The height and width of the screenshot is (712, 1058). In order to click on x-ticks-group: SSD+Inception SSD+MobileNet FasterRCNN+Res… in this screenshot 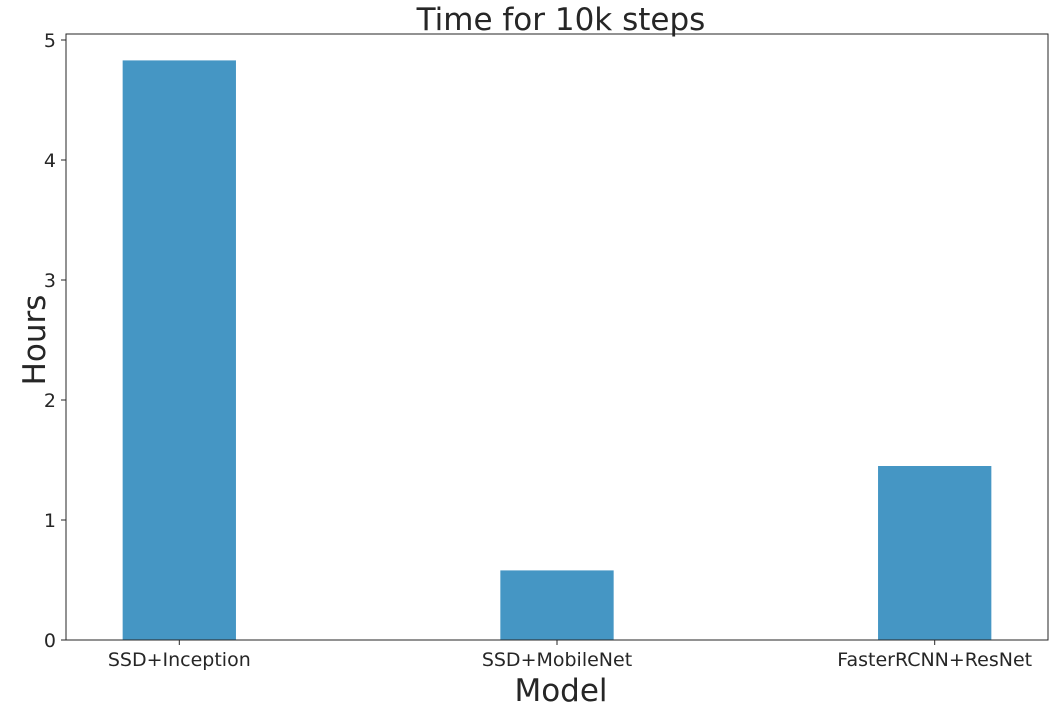, I will do `click(570, 655)`.